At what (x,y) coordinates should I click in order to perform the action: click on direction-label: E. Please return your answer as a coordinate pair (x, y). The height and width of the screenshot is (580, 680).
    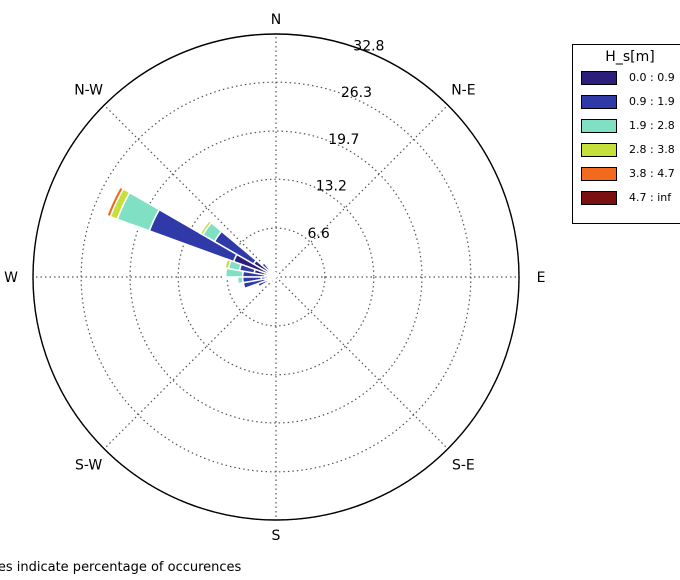
    Looking at the image, I should click on (541, 278).